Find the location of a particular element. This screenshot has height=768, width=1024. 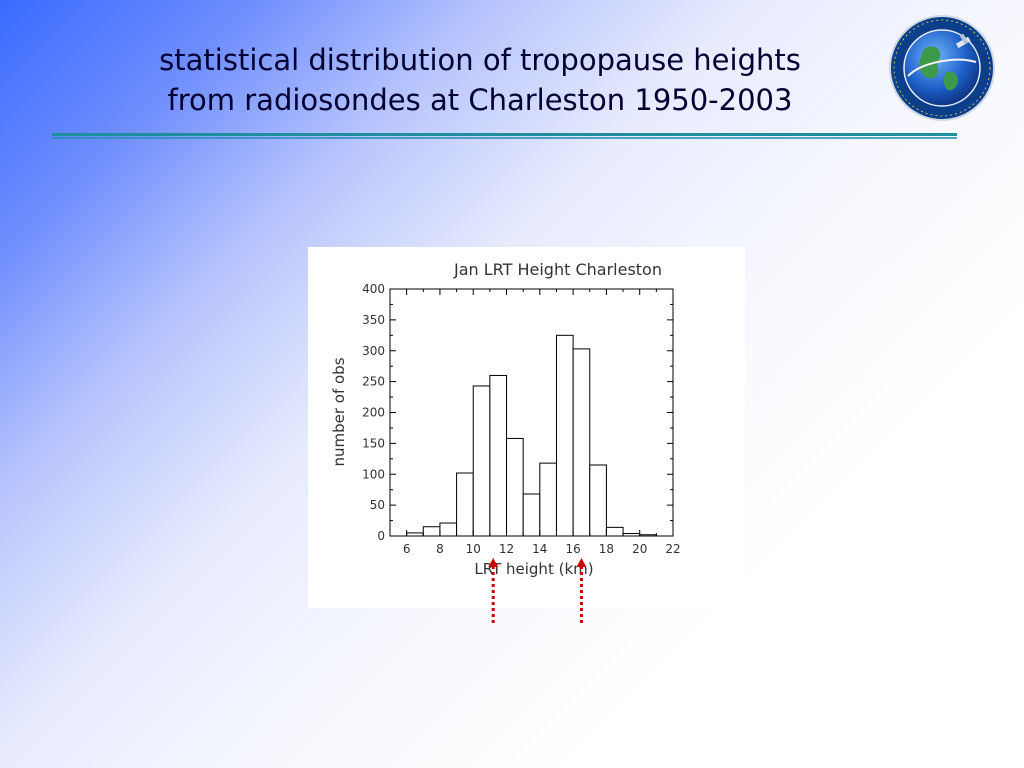

plot-area: 0 50 100 150 200 250 300 350 400 6 8 10 12 14 16 18 20 22 is located at coordinates (521, 419).